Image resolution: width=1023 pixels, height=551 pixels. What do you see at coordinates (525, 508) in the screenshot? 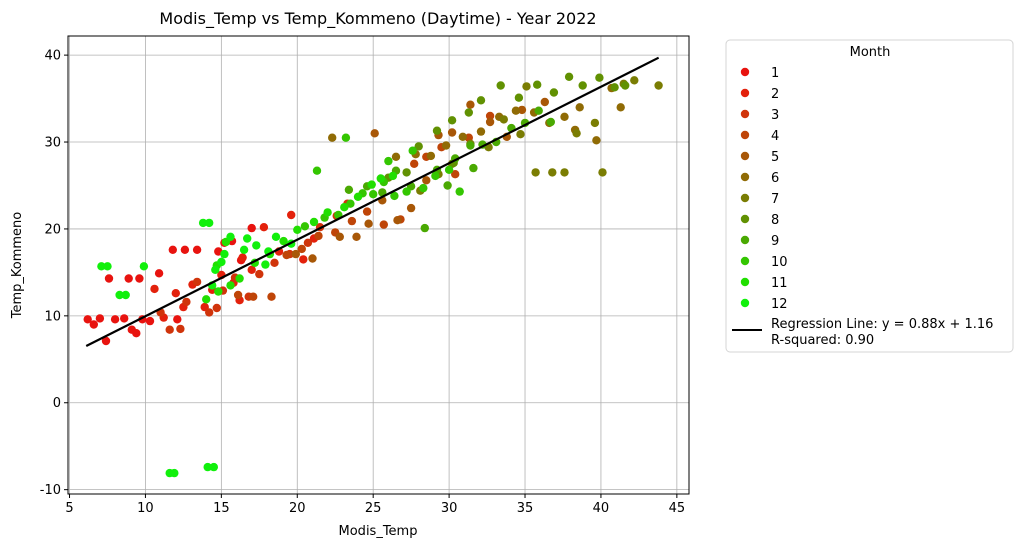
I see `x-tick-label: 35` at bounding box center [525, 508].